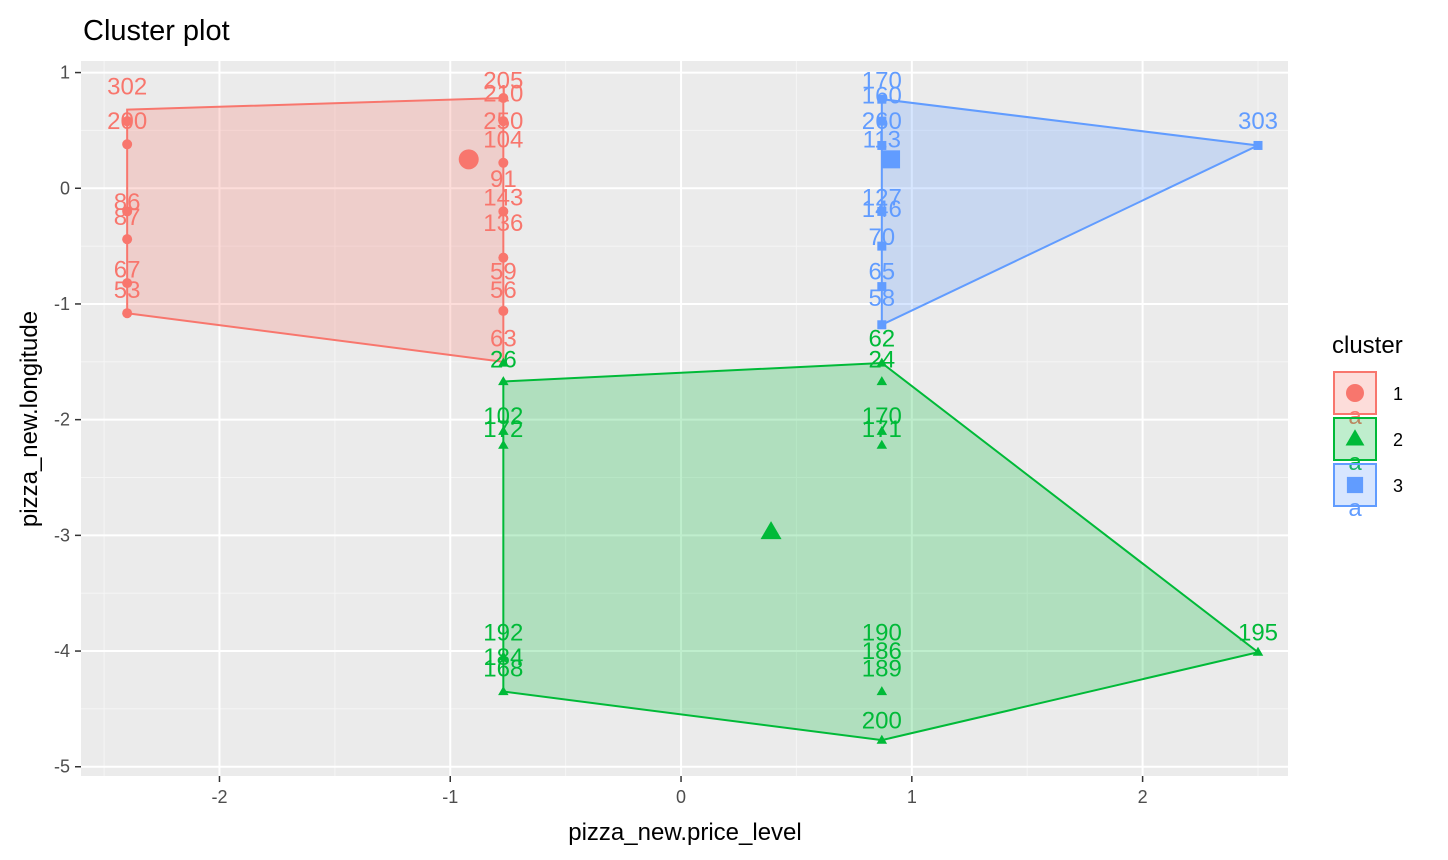 The width and height of the screenshot is (1448, 860). Describe the element at coordinates (1368, 400) in the screenshot. I see `legend-item-1: a1` at that location.